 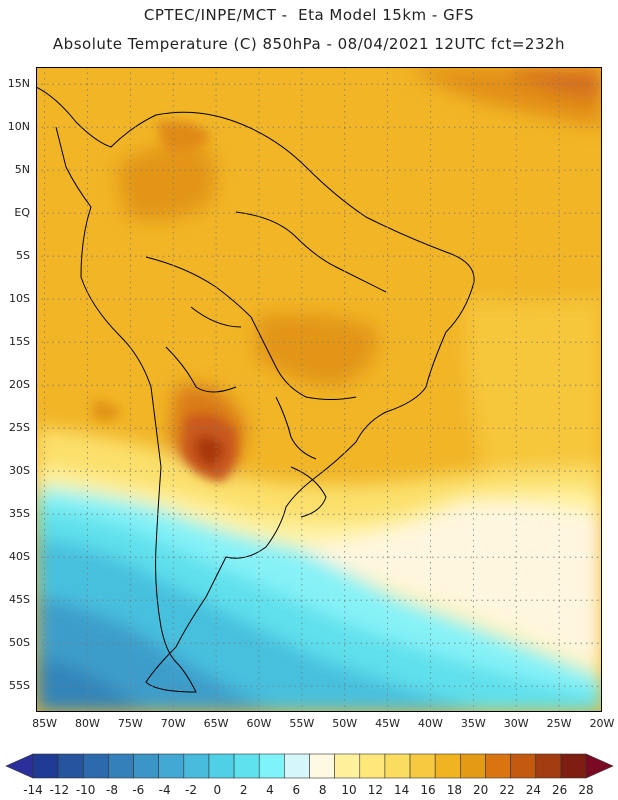 What do you see at coordinates (19, 385) in the screenshot?
I see `lat-label: 20S` at bounding box center [19, 385].